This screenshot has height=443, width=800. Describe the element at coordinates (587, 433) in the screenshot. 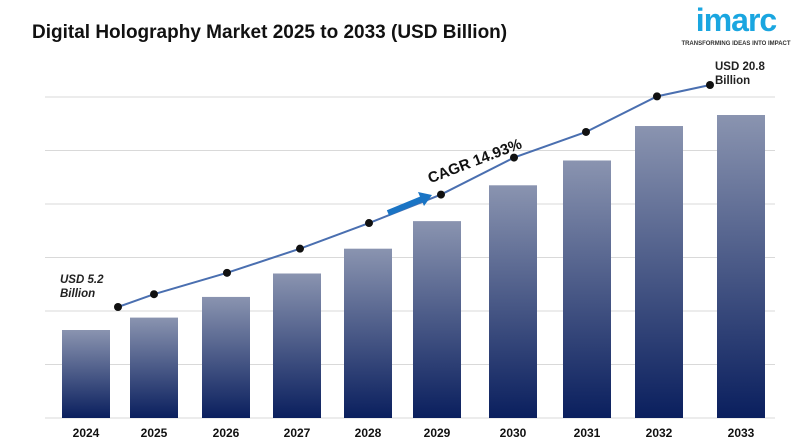

I see `x-tick-label: 2031` at that location.